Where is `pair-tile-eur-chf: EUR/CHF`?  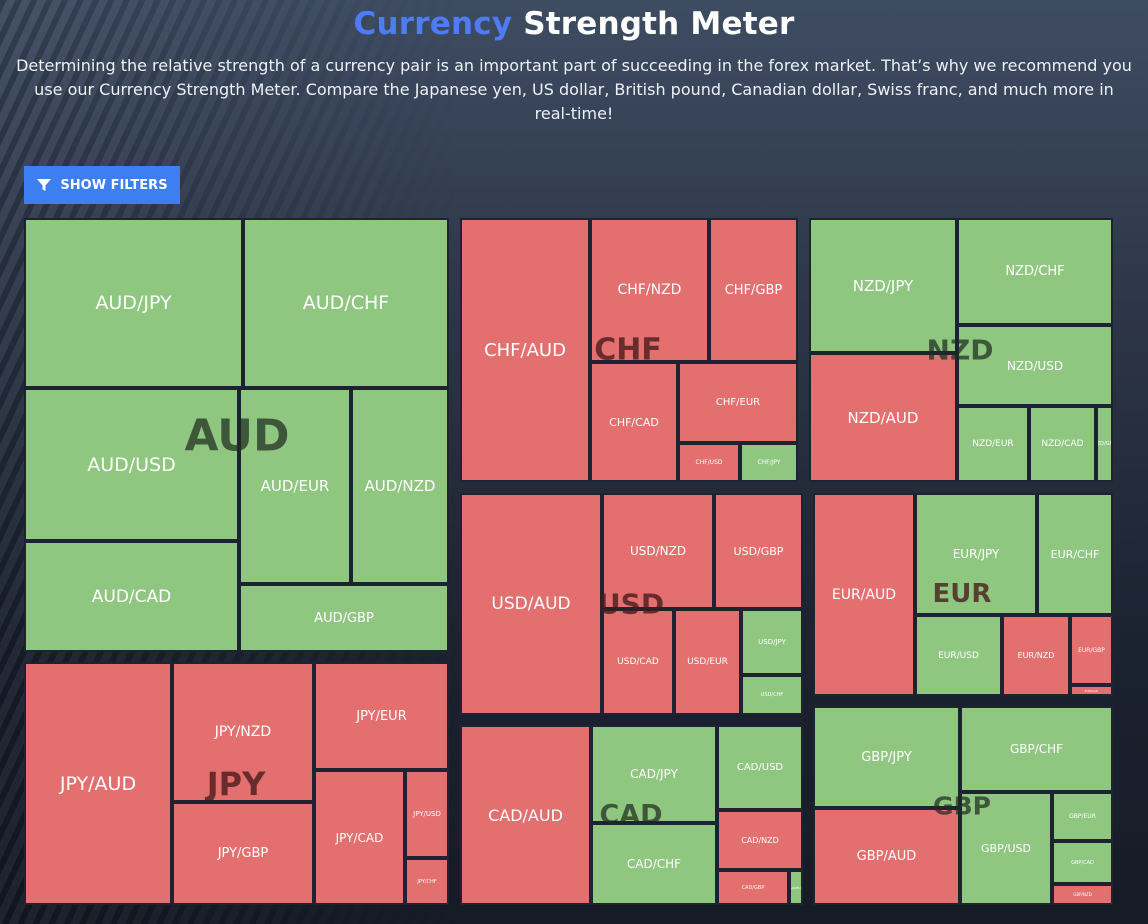
pair-tile-eur-chf: EUR/CHF is located at coordinates (1075, 554).